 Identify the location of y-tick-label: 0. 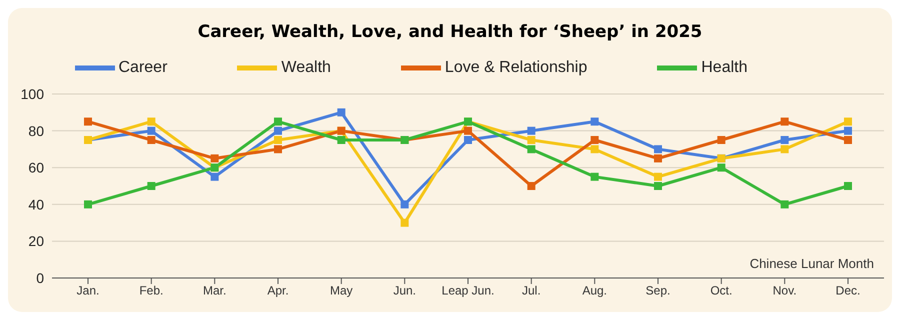
(40, 278).